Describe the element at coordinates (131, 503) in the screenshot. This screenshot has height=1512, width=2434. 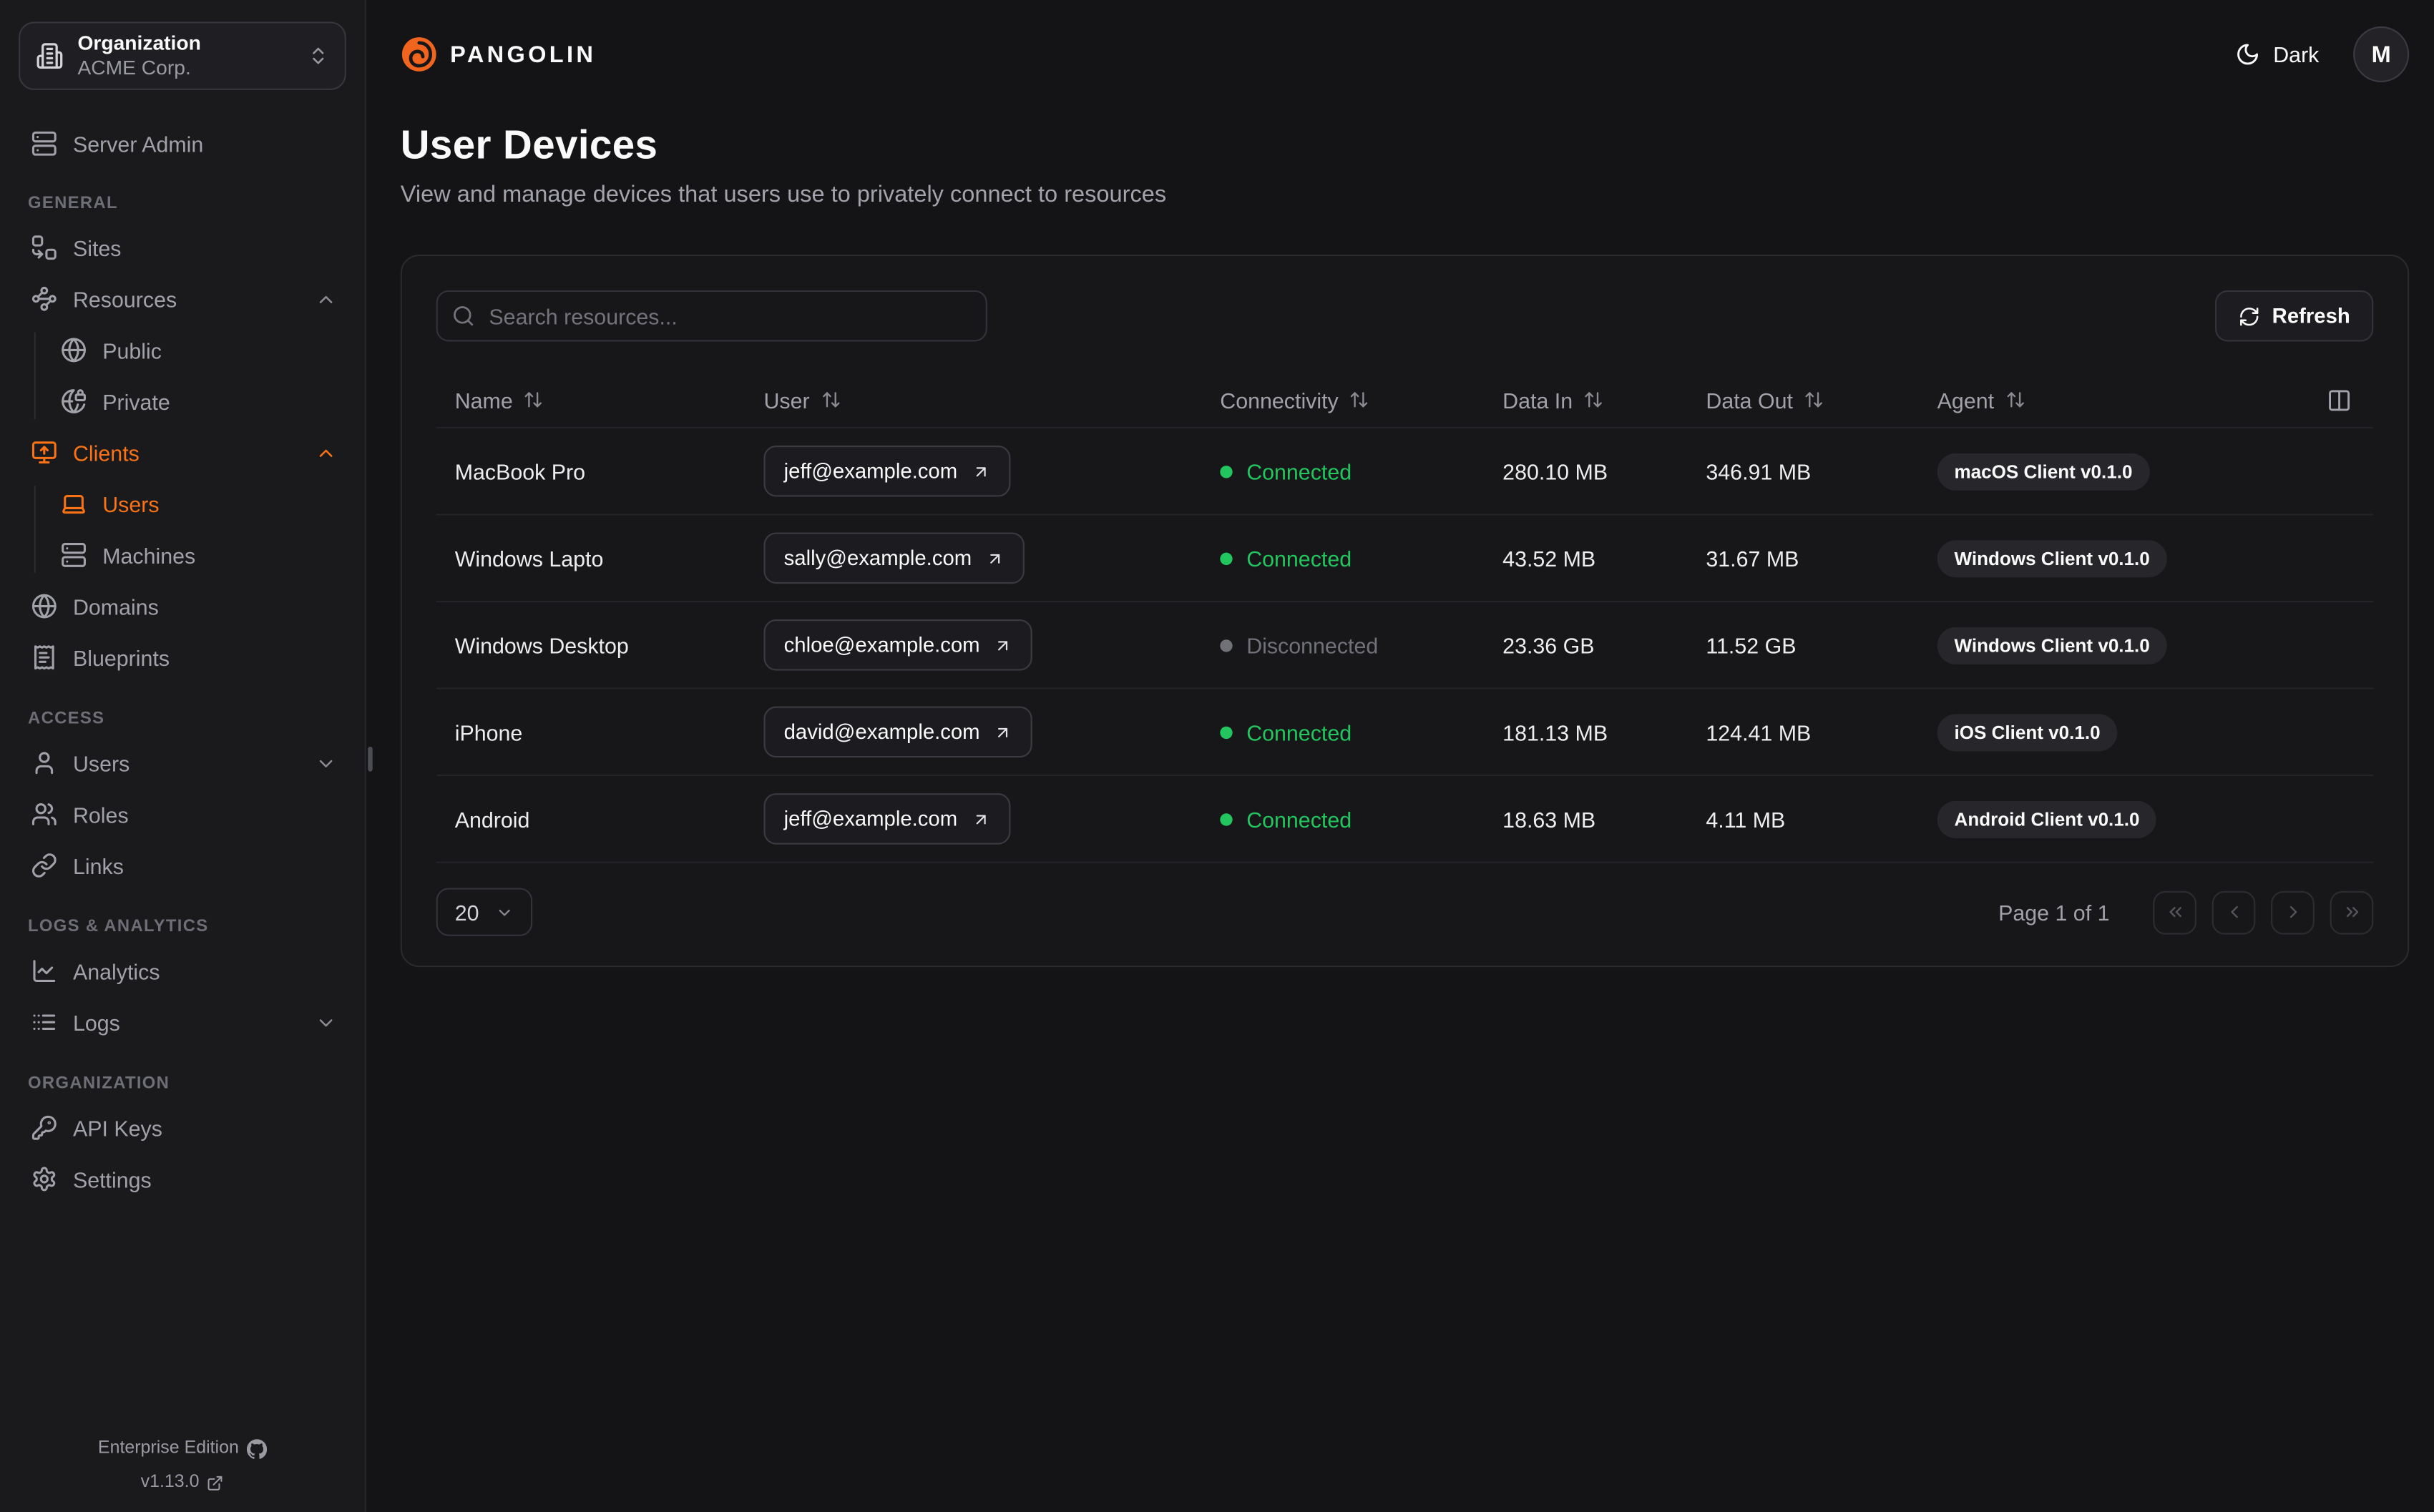
I see `sidebar-item-label: Users` at that location.